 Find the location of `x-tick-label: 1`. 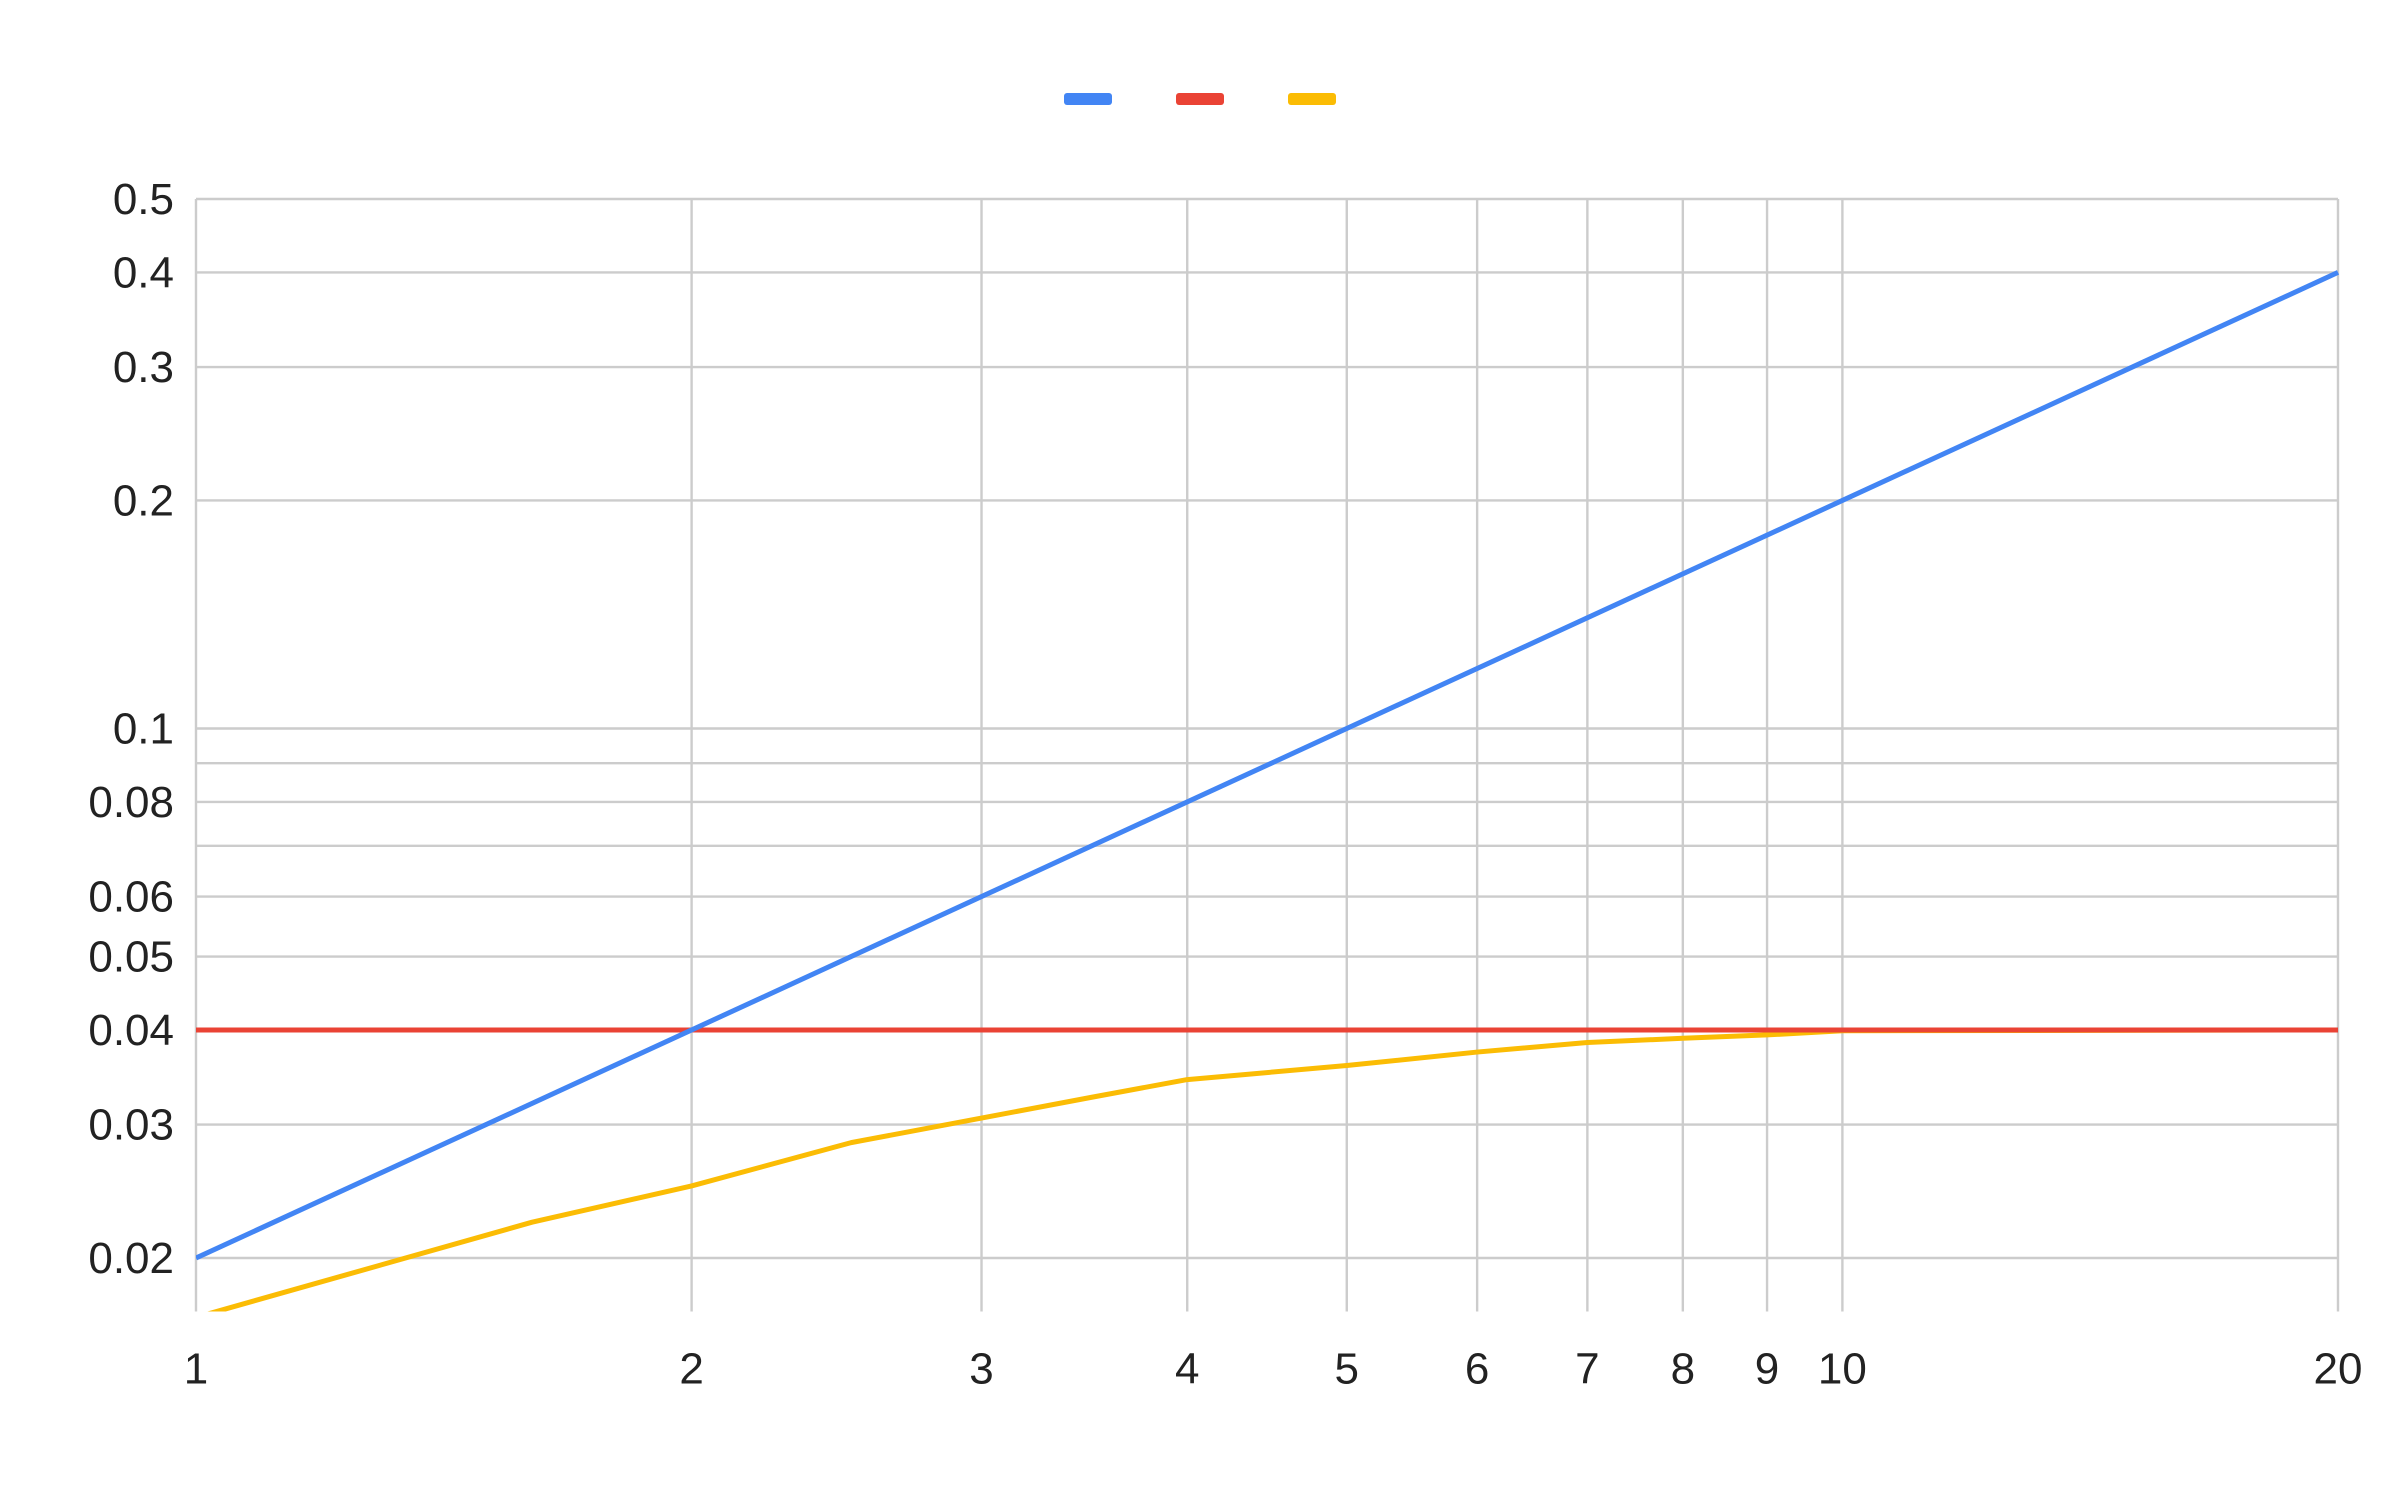

x-tick-label: 1 is located at coordinates (196, 1368).